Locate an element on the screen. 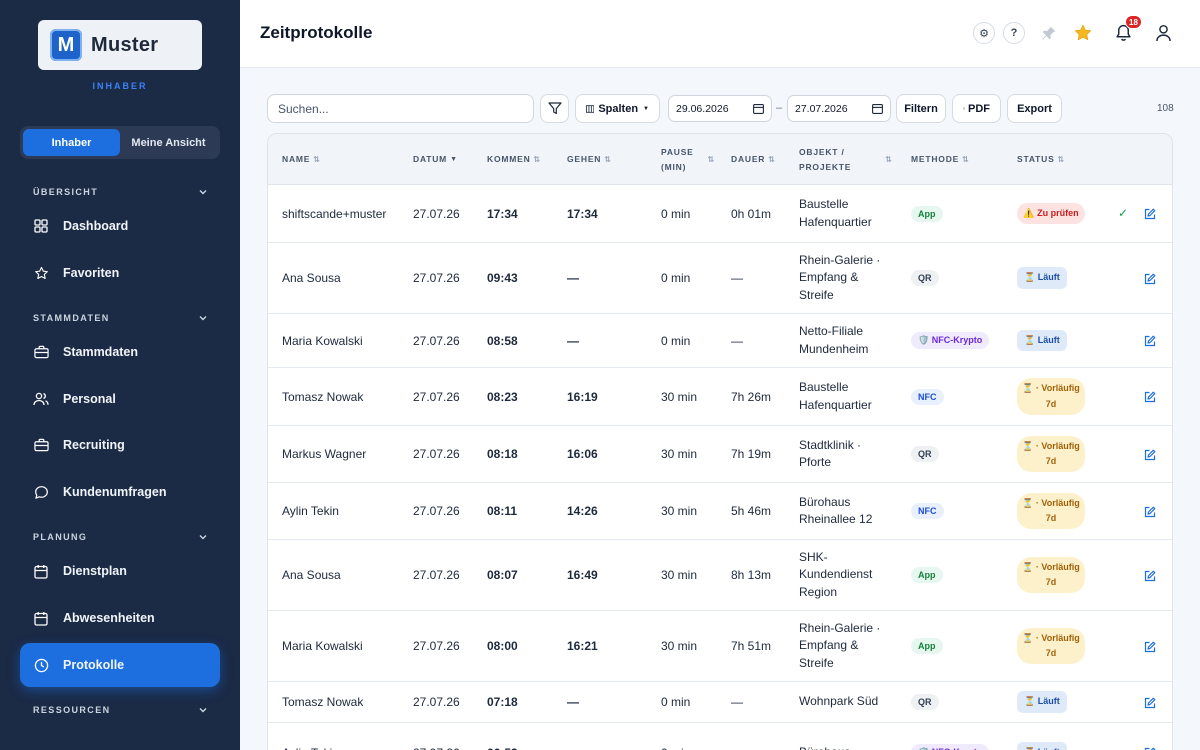 This screenshot has height=750, width=1200. cell-name: Aylin Tekin is located at coordinates (310, 511).